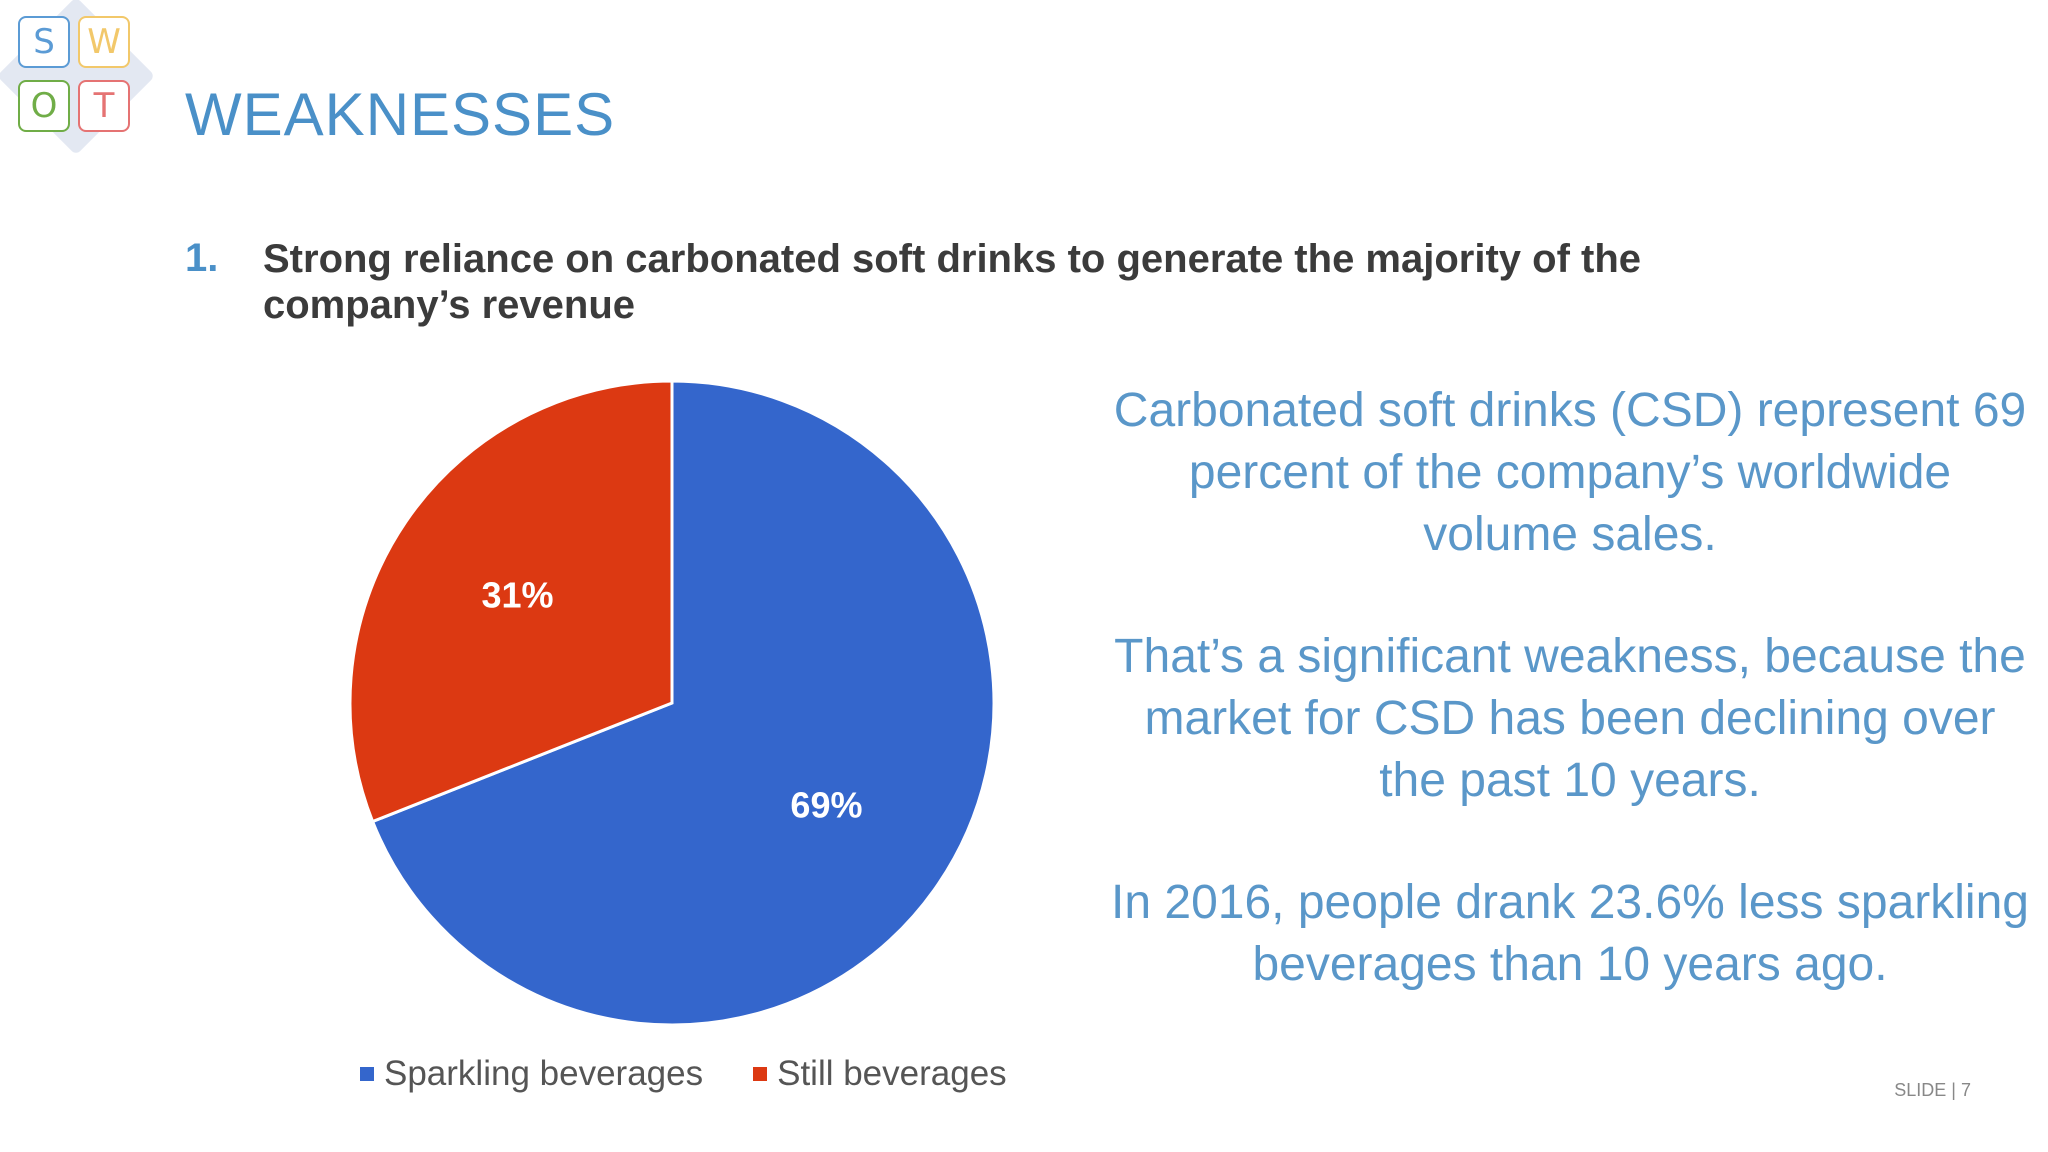 The width and height of the screenshot is (2048, 1152). What do you see at coordinates (202, 258) in the screenshot?
I see `point-number: 1.` at bounding box center [202, 258].